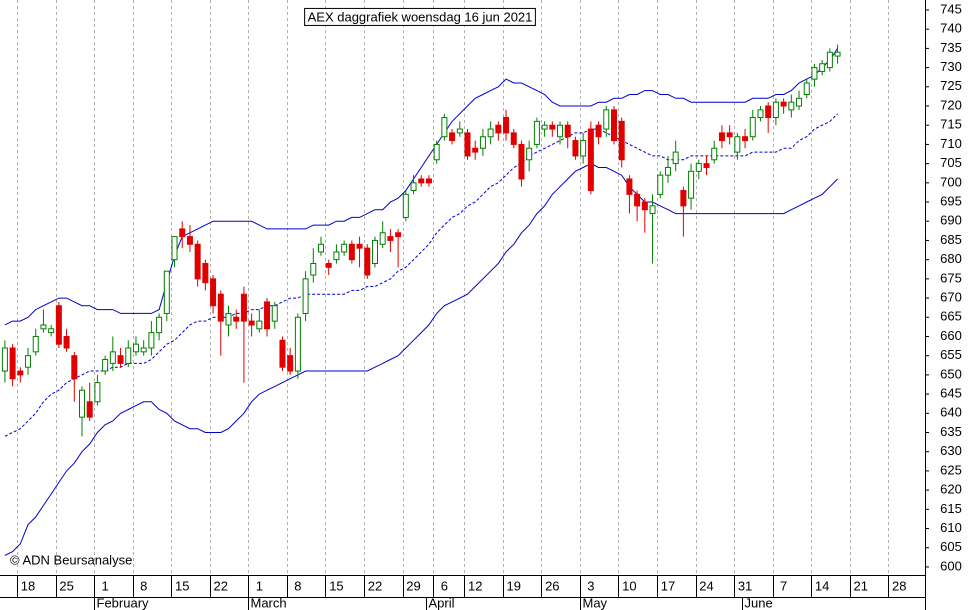  Describe the element at coordinates (951, 335) in the screenshot. I see `y-tick-label: 660` at that location.